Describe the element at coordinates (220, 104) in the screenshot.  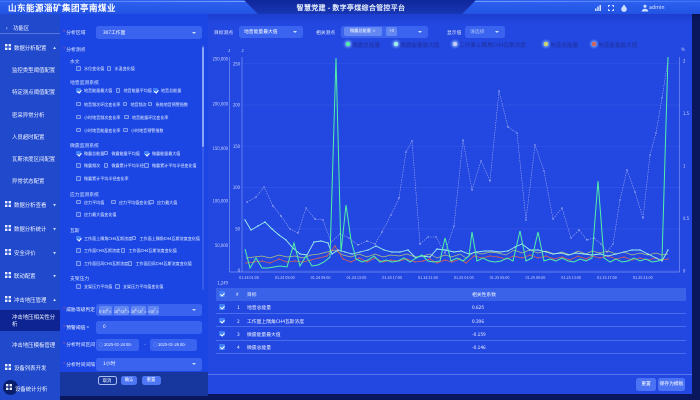
I see `svg-text: 200,000` at that location.